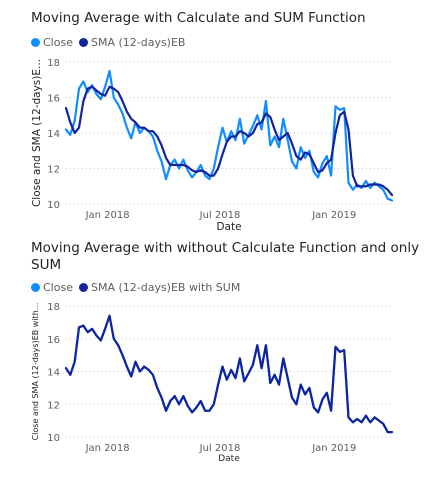 This screenshot has height=500, width=438. Describe the element at coordinates (165, 287) in the screenshot. I see `legend-label: SMA (12-days)EB with SUM` at that location.